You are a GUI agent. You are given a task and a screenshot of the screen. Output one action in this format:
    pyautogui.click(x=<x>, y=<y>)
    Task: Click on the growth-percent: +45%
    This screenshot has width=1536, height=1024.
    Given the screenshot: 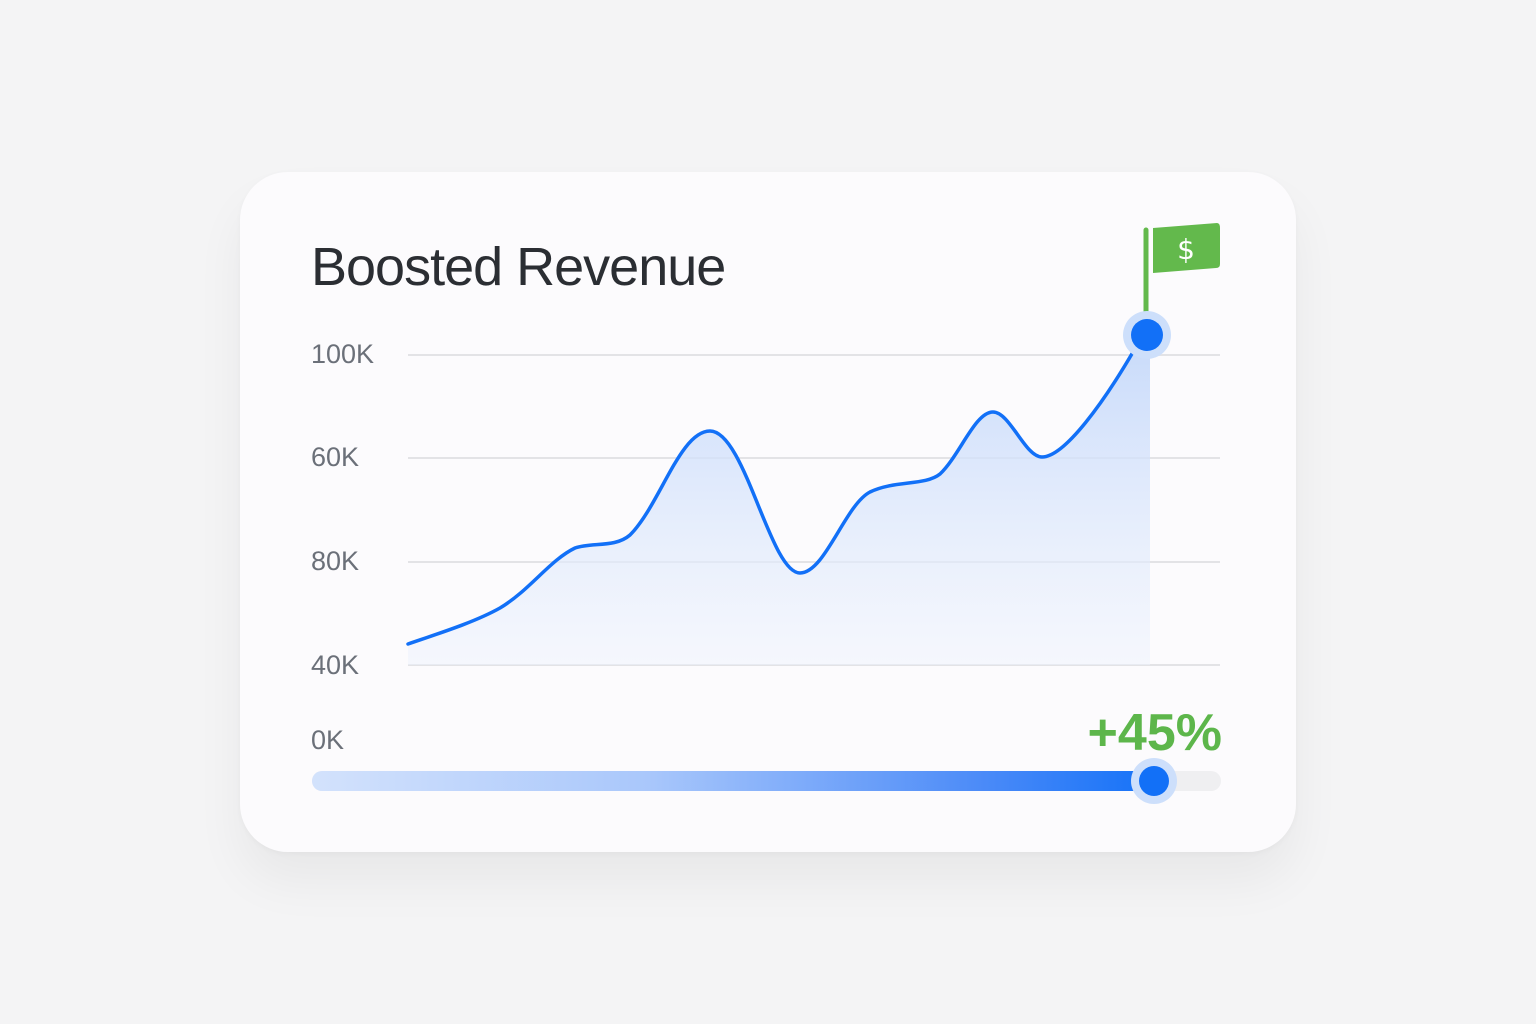 What is the action you would take?
    pyautogui.click(x=1154, y=733)
    